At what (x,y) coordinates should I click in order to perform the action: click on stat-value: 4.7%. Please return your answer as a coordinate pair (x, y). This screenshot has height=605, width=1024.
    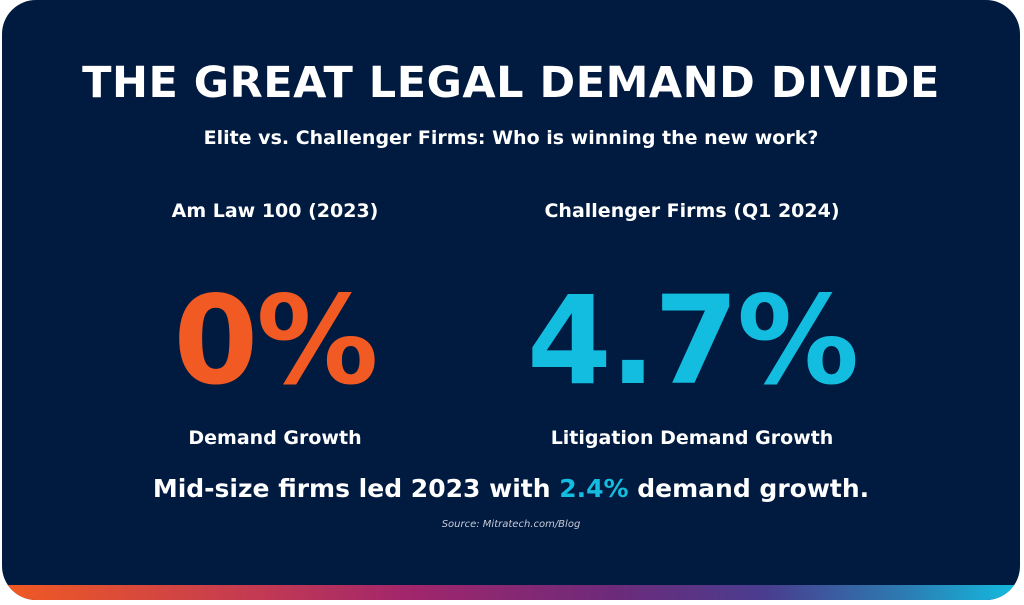
    Looking at the image, I should click on (692, 341).